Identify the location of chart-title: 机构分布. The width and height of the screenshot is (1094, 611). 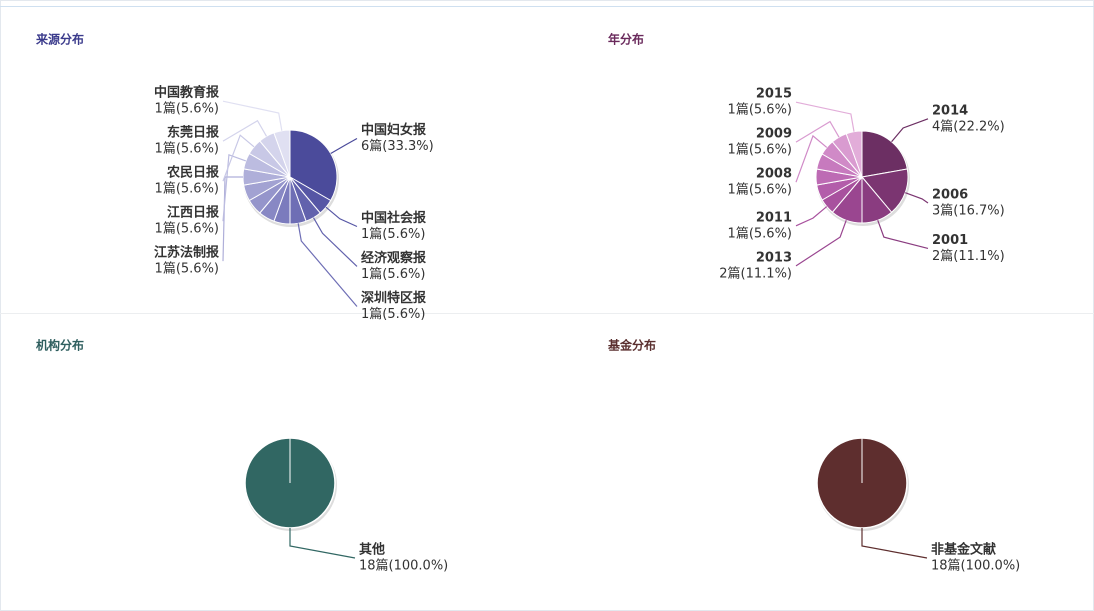
(60, 345).